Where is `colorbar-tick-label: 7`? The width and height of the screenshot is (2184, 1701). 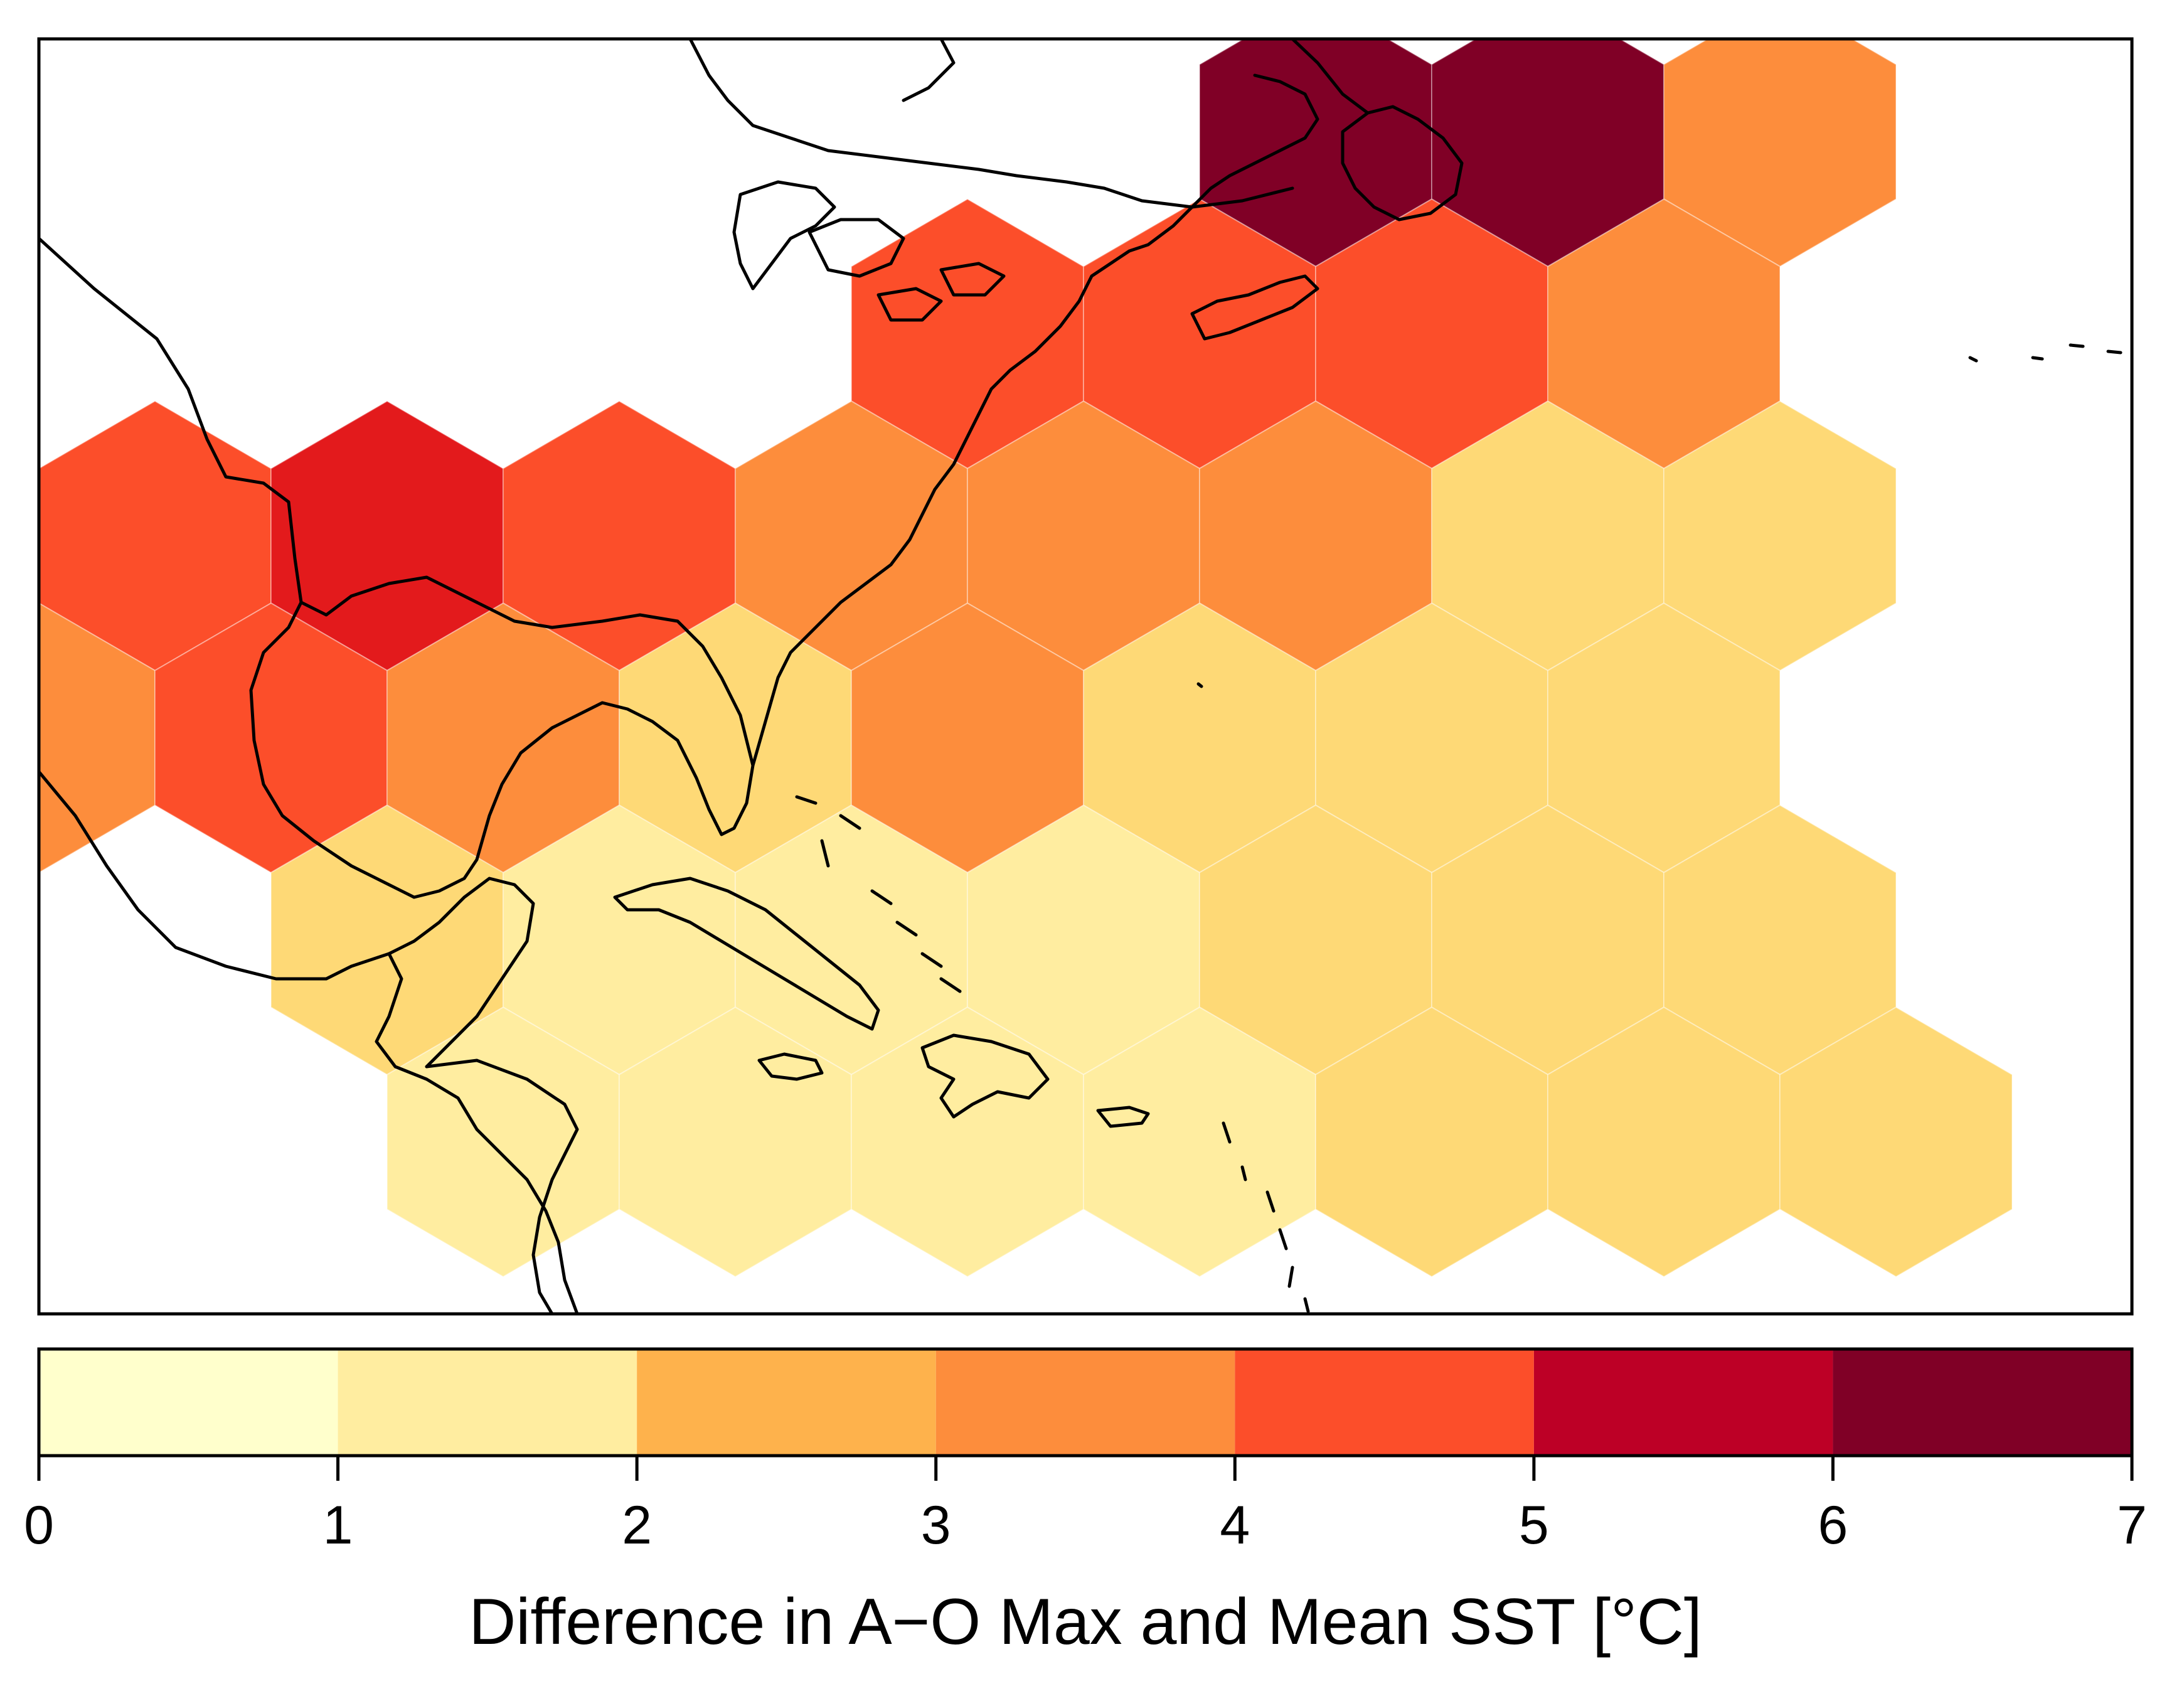 colorbar-tick-label: 7 is located at coordinates (2132, 1525).